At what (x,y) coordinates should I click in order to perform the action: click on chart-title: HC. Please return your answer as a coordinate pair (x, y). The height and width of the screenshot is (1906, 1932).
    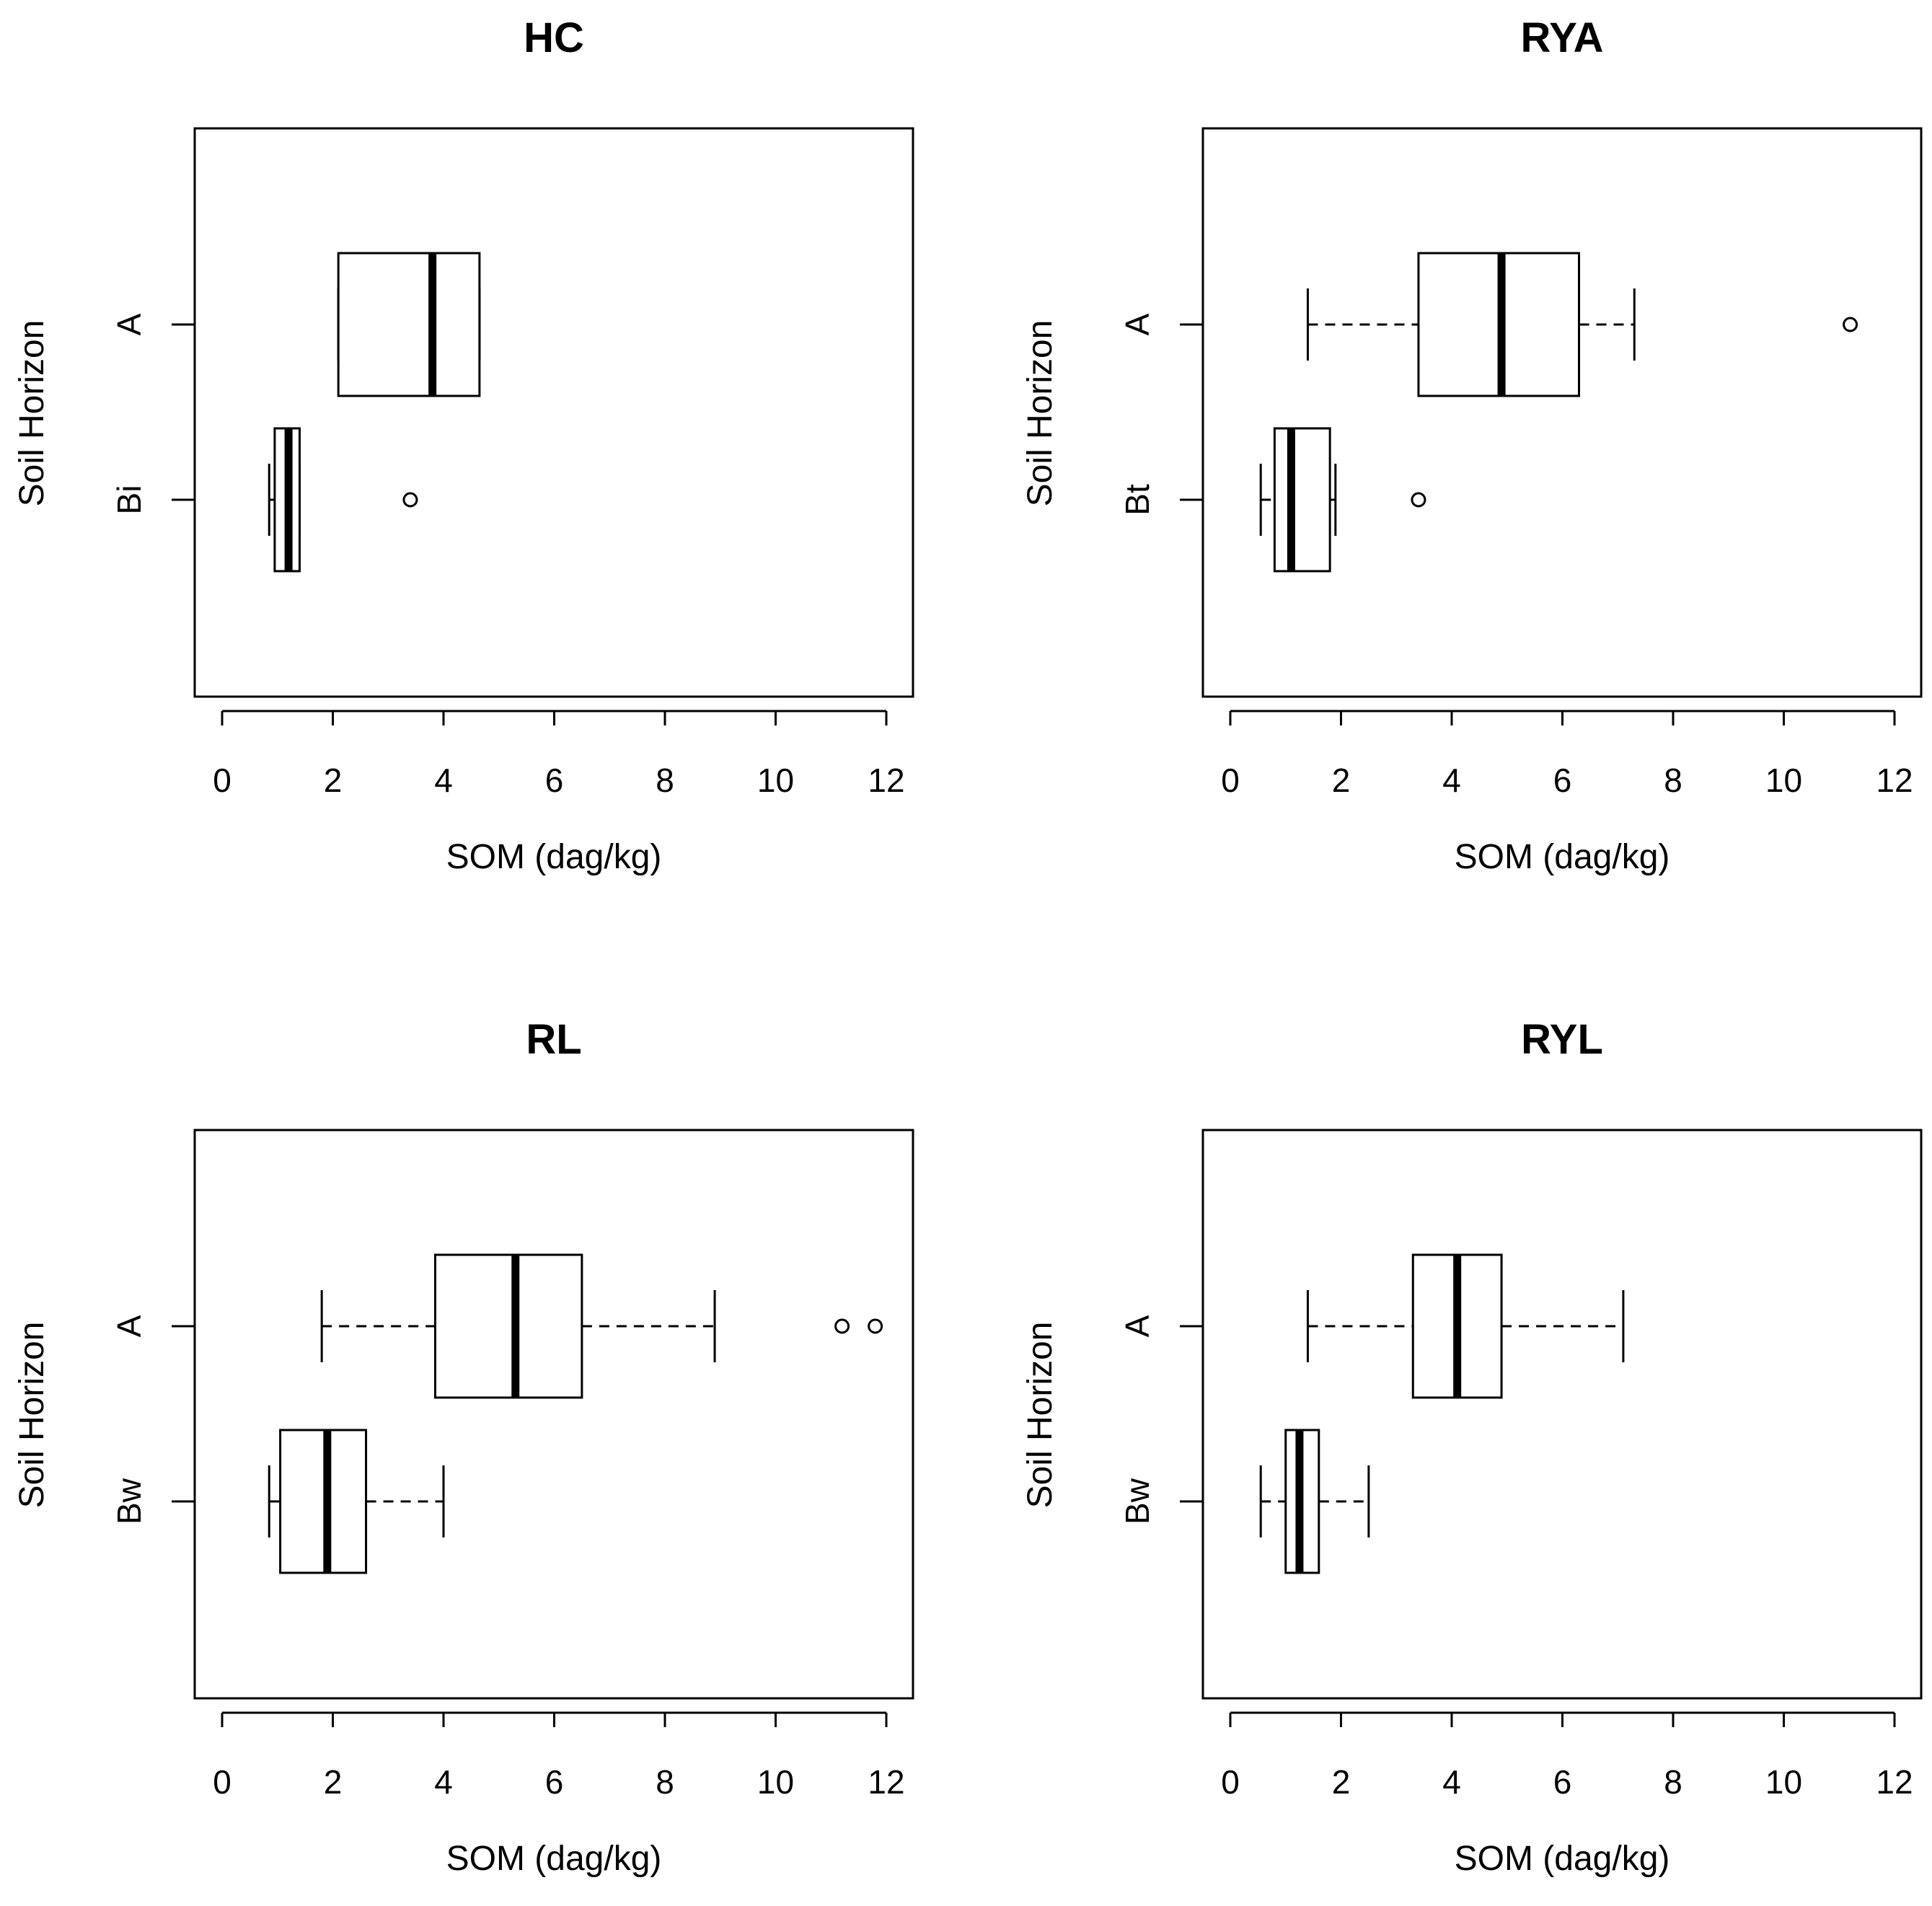
    Looking at the image, I should click on (554, 37).